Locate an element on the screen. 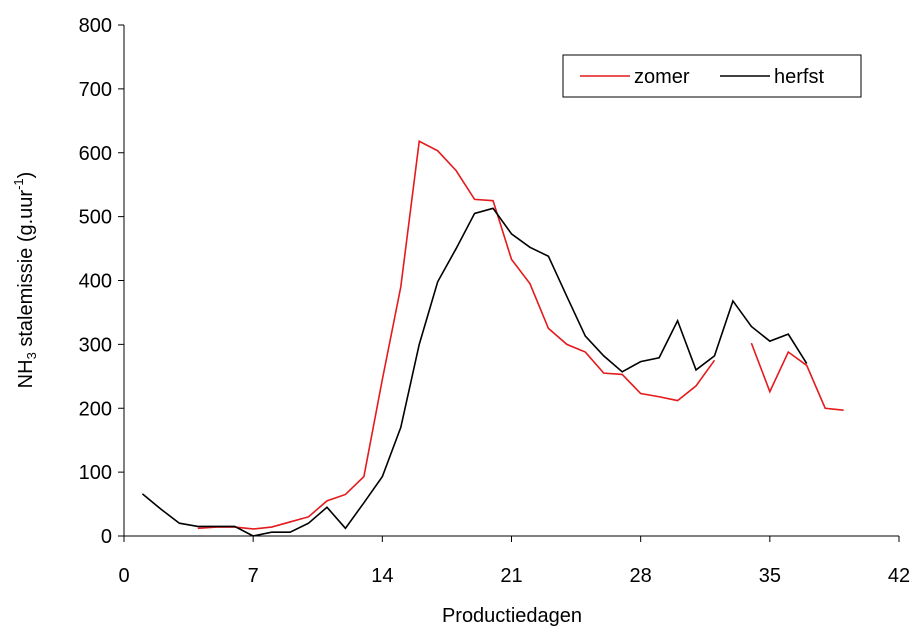 This screenshot has height=637, width=917. y-label-sup: -1 is located at coordinates (18, 184).